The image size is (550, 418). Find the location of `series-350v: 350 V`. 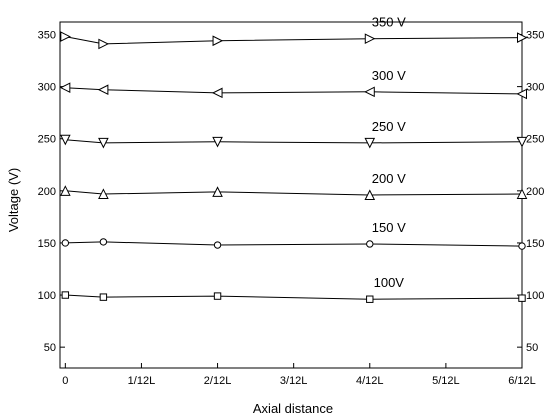

series-350v: 350 V is located at coordinates (294, 32).